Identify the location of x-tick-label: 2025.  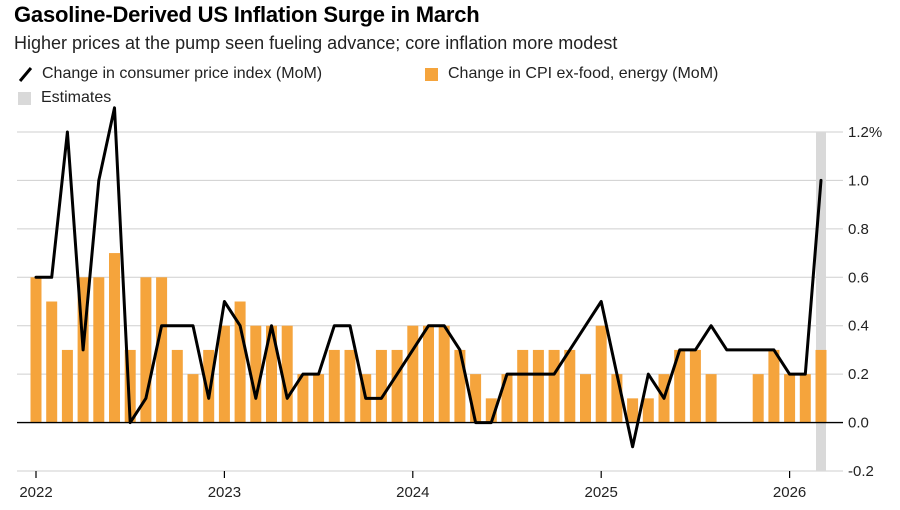
(601, 492).